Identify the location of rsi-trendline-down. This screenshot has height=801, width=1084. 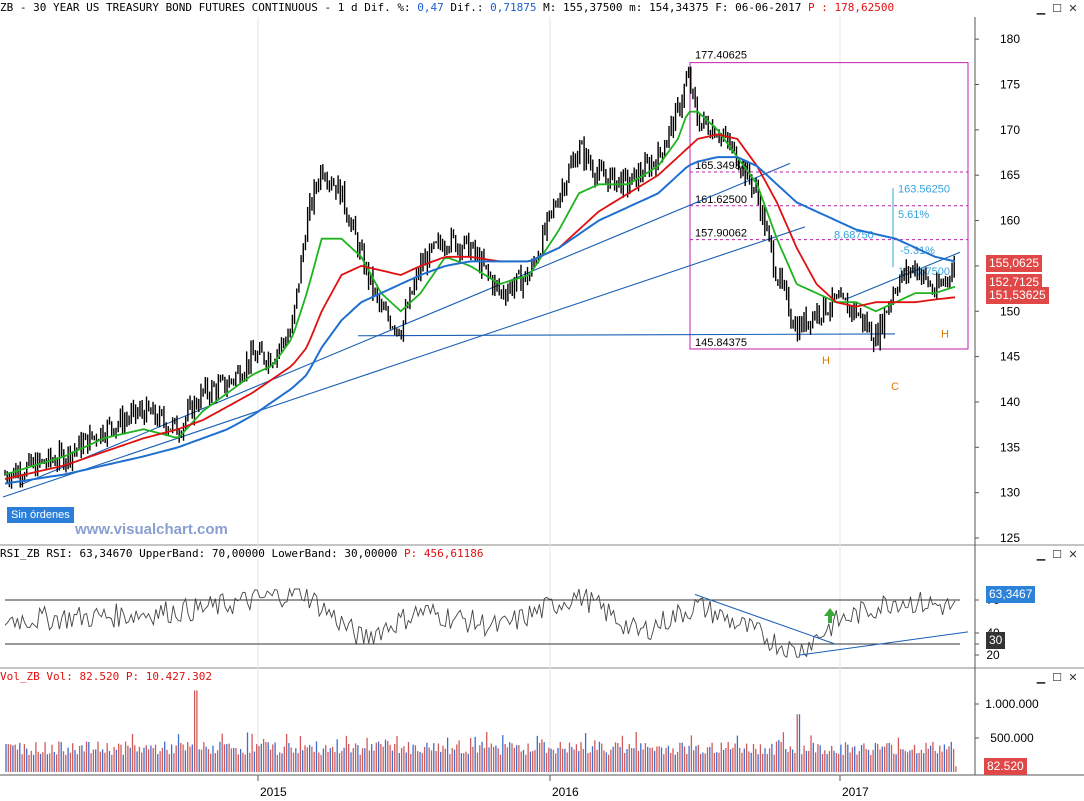
(765, 619).